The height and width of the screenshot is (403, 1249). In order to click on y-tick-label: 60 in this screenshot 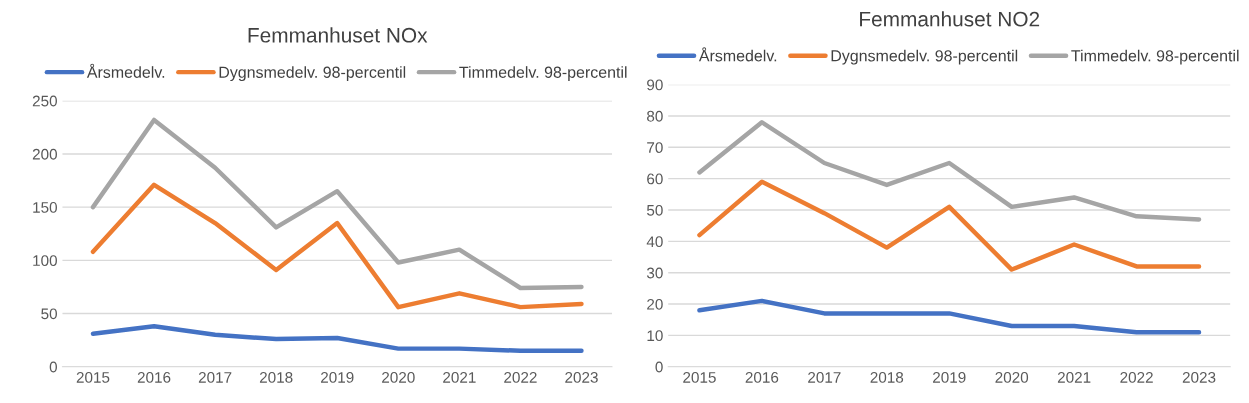, I will do `click(655, 179)`.